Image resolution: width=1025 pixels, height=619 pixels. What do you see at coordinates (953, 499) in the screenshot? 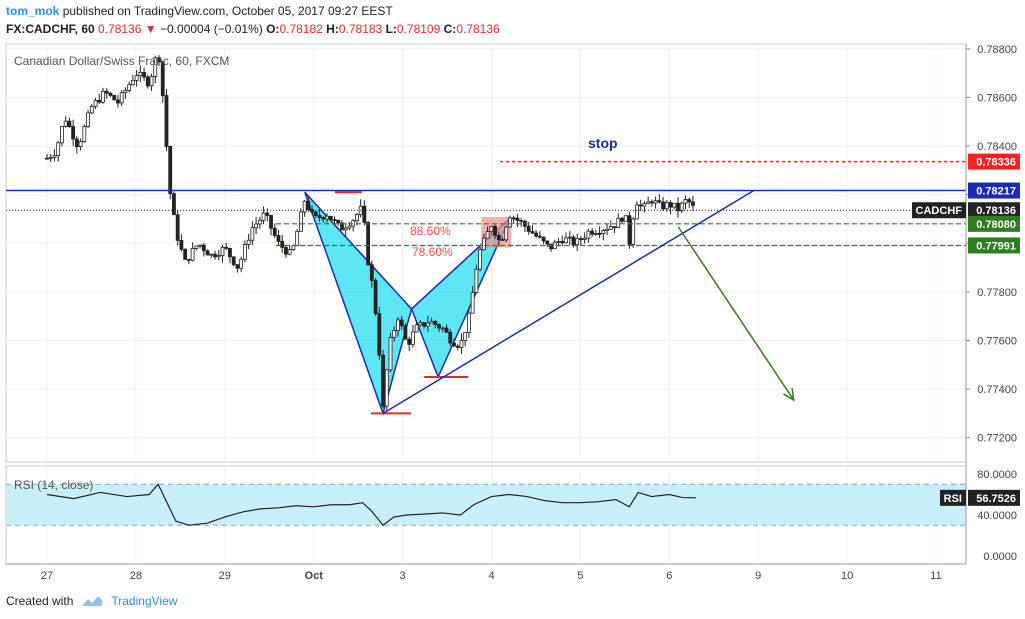
I see `tag-rsi-name: RSI` at bounding box center [953, 499].